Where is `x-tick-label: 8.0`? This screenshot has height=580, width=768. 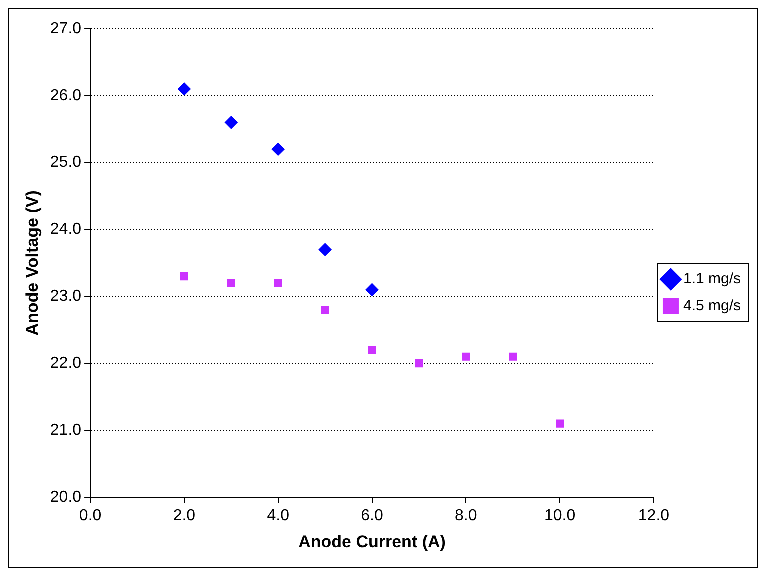 x-tick-label: 8.0 is located at coordinates (466, 515).